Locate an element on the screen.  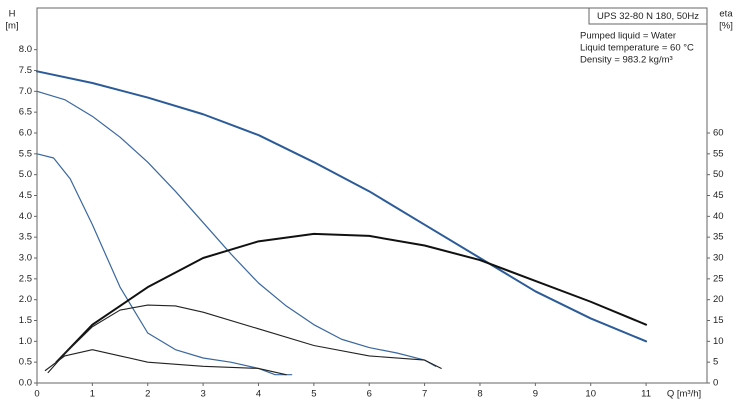
annotation: Pumped liquid = Water is located at coordinates (628, 36).